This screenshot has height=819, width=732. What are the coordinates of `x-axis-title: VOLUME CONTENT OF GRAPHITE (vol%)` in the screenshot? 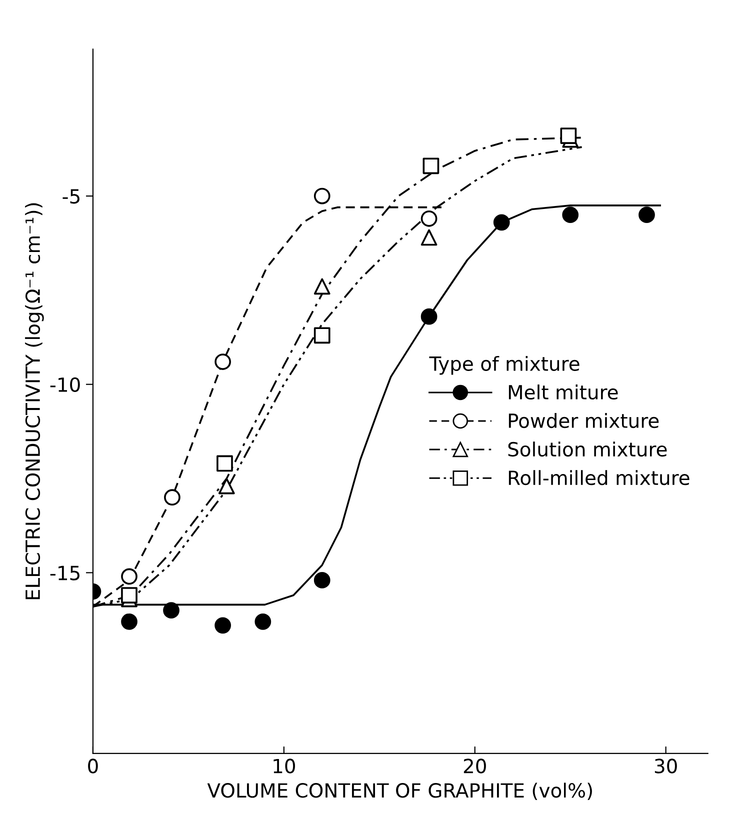 It's located at (399, 791).